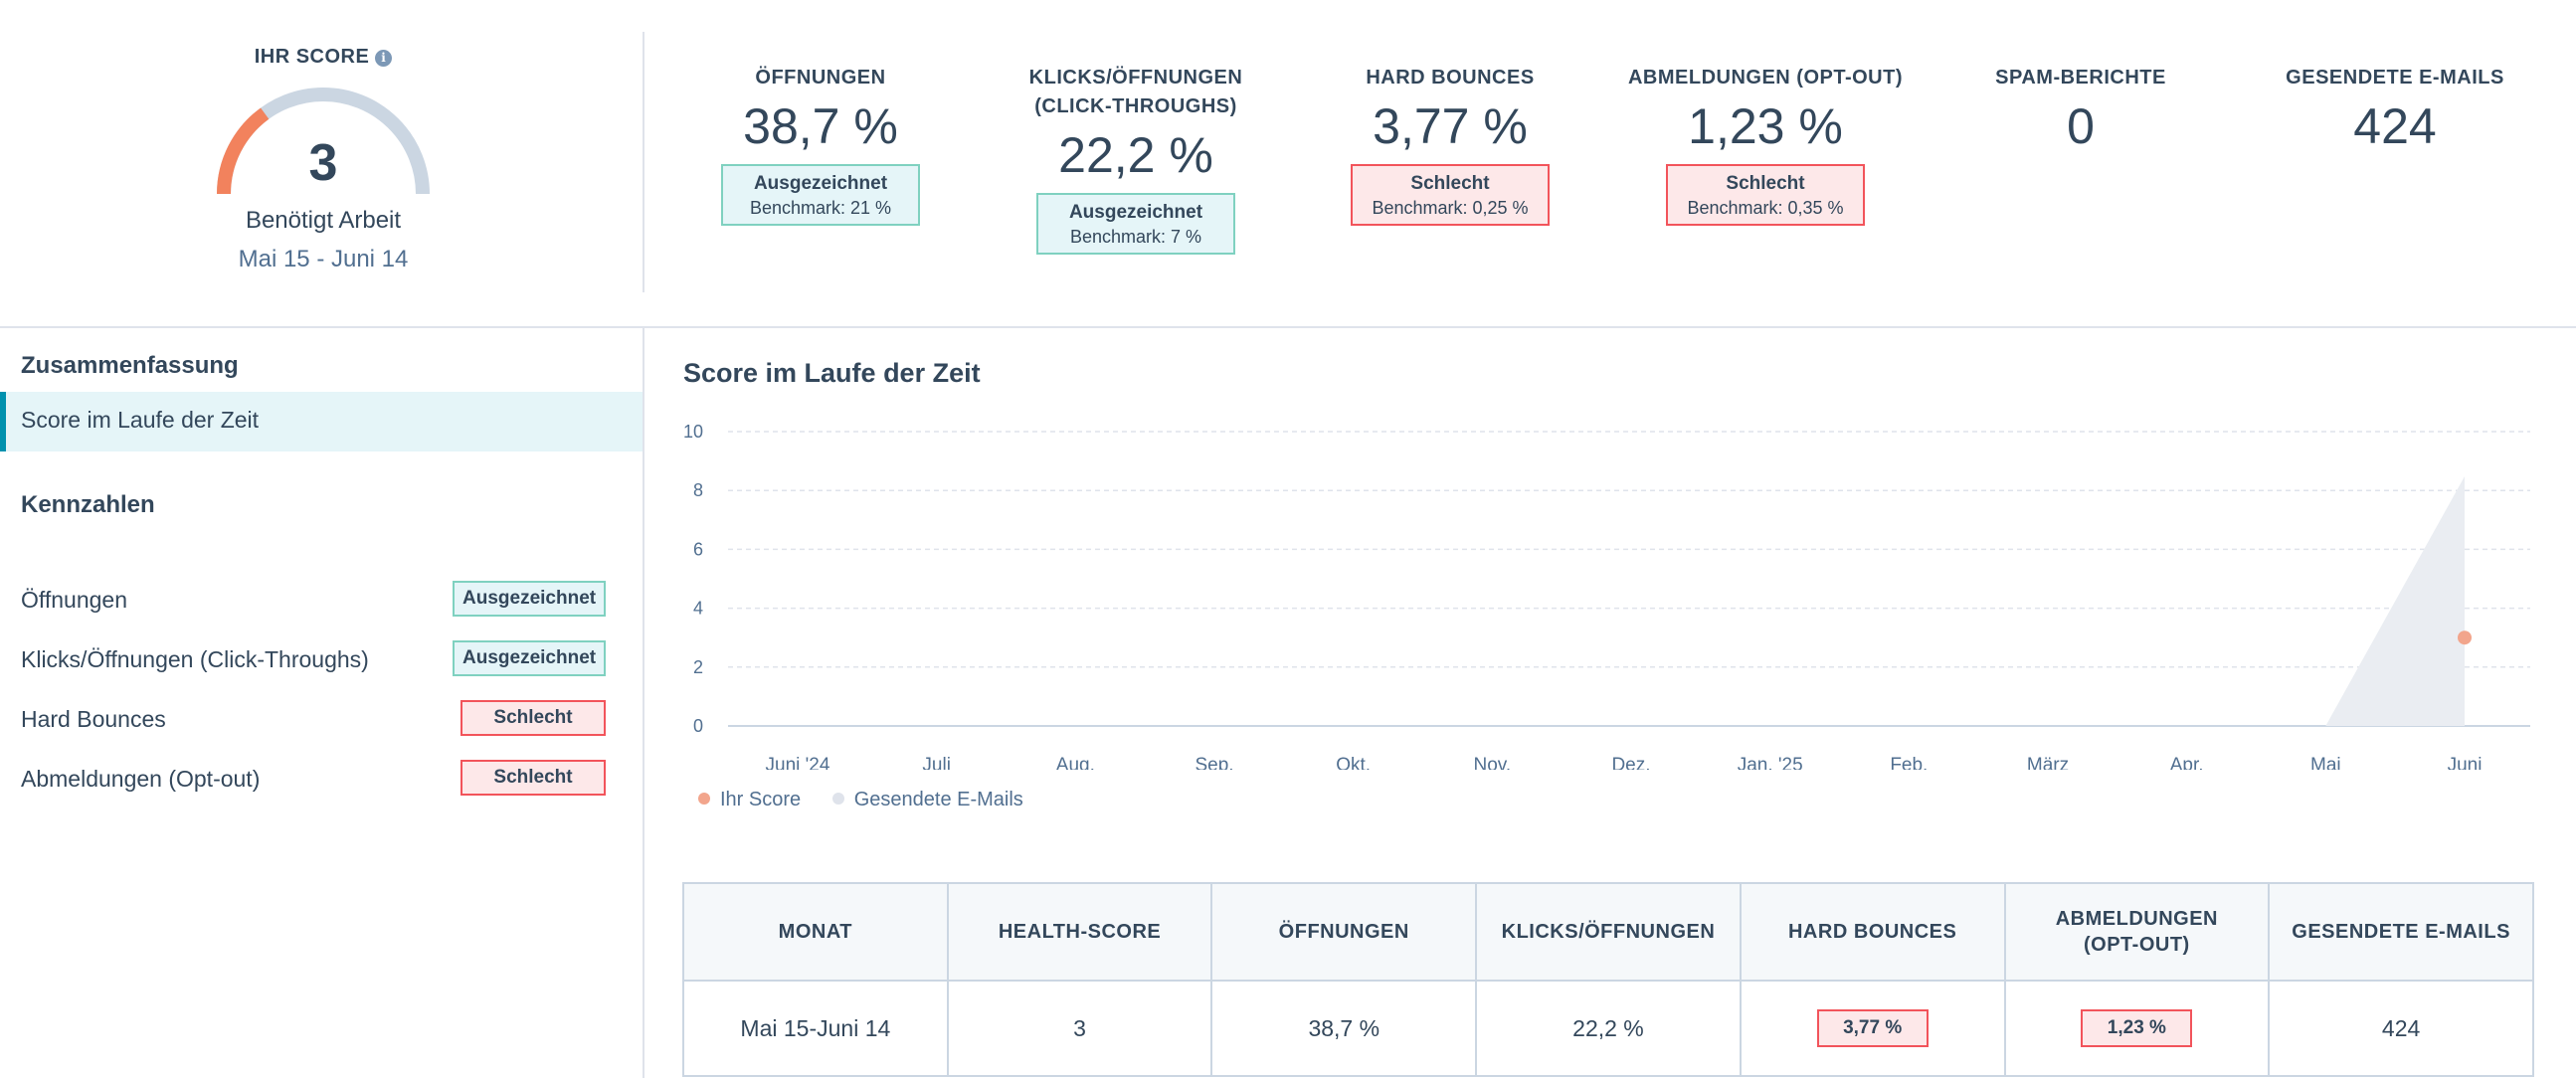 Image resolution: width=2576 pixels, height=1078 pixels. I want to click on column-header: KLICKS/ÖFFNUNGEN, so click(1608, 932).